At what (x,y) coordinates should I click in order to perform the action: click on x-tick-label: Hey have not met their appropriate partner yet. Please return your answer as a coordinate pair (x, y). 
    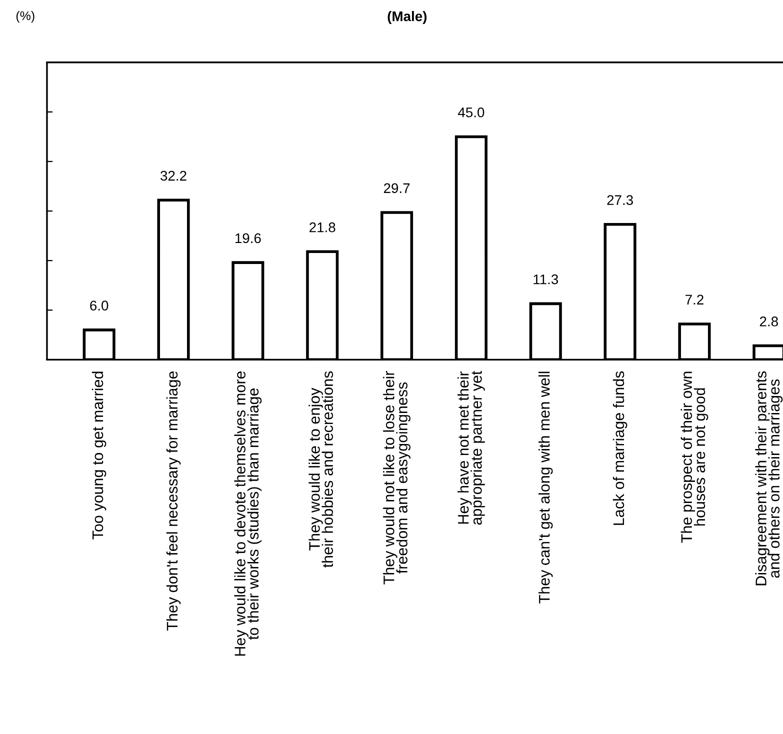
    Looking at the image, I should click on (471, 447).